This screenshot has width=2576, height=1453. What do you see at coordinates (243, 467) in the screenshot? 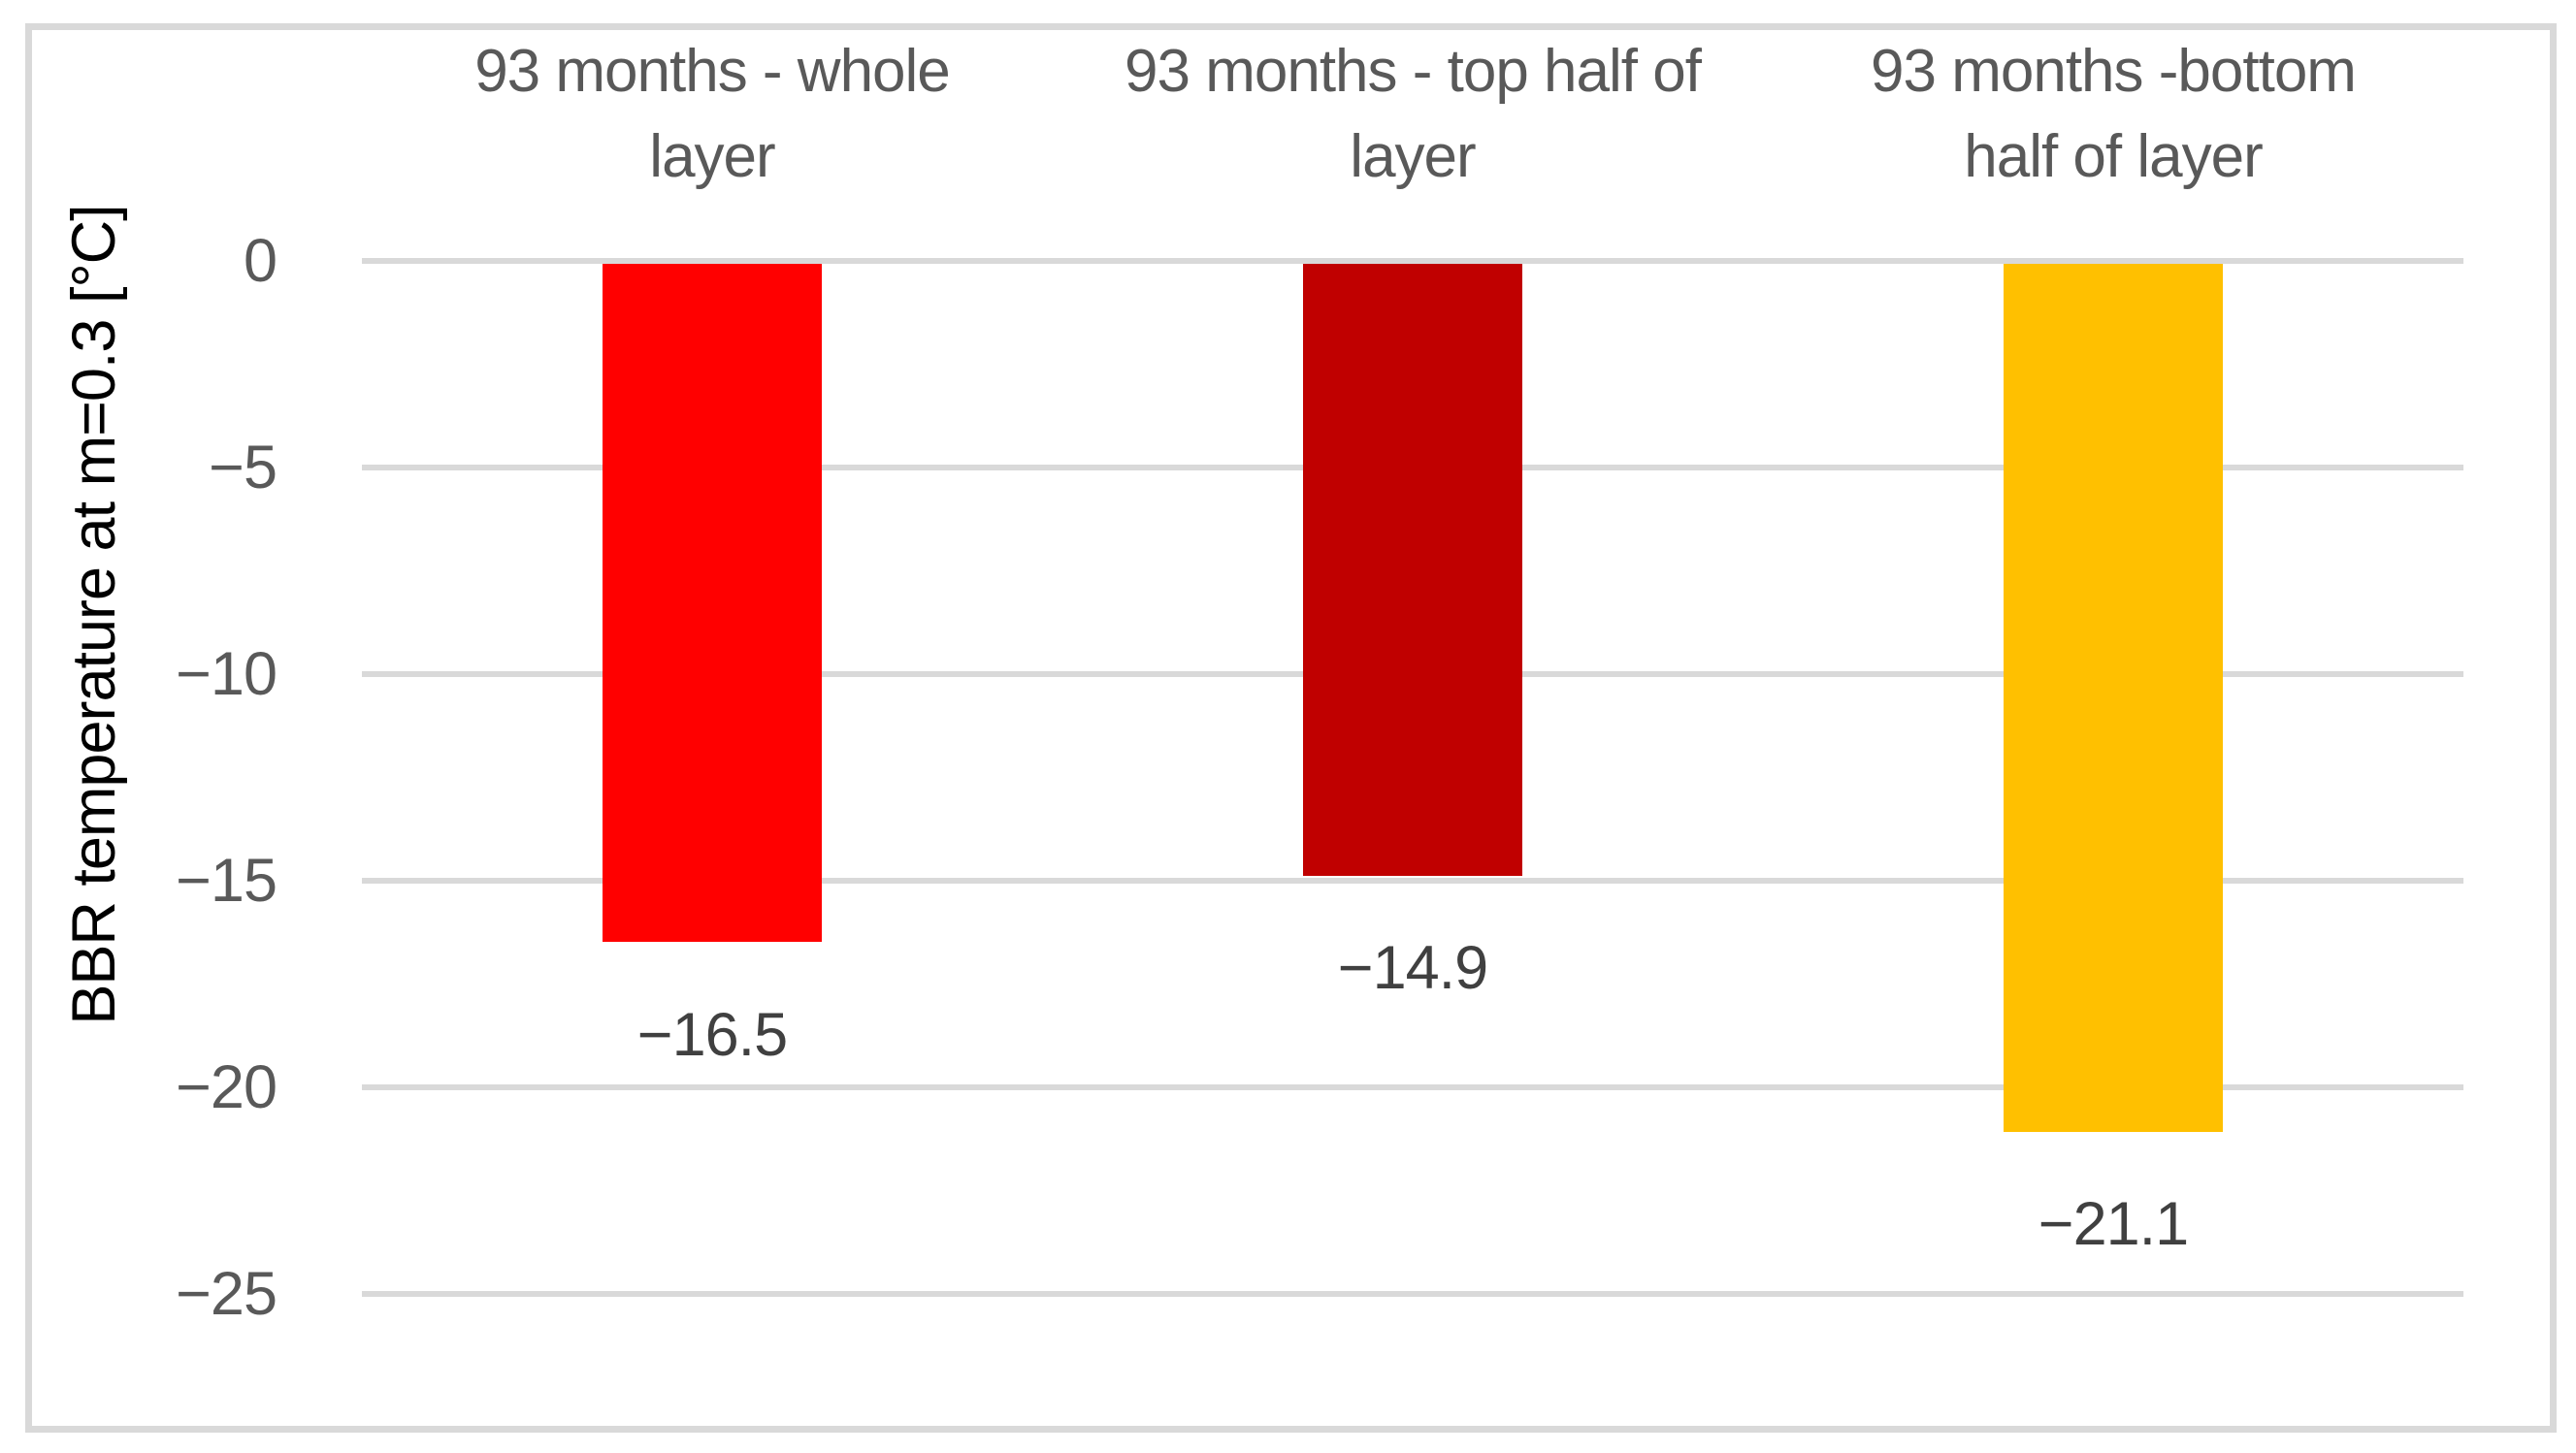
I see `y-tick-label: −5` at bounding box center [243, 467].